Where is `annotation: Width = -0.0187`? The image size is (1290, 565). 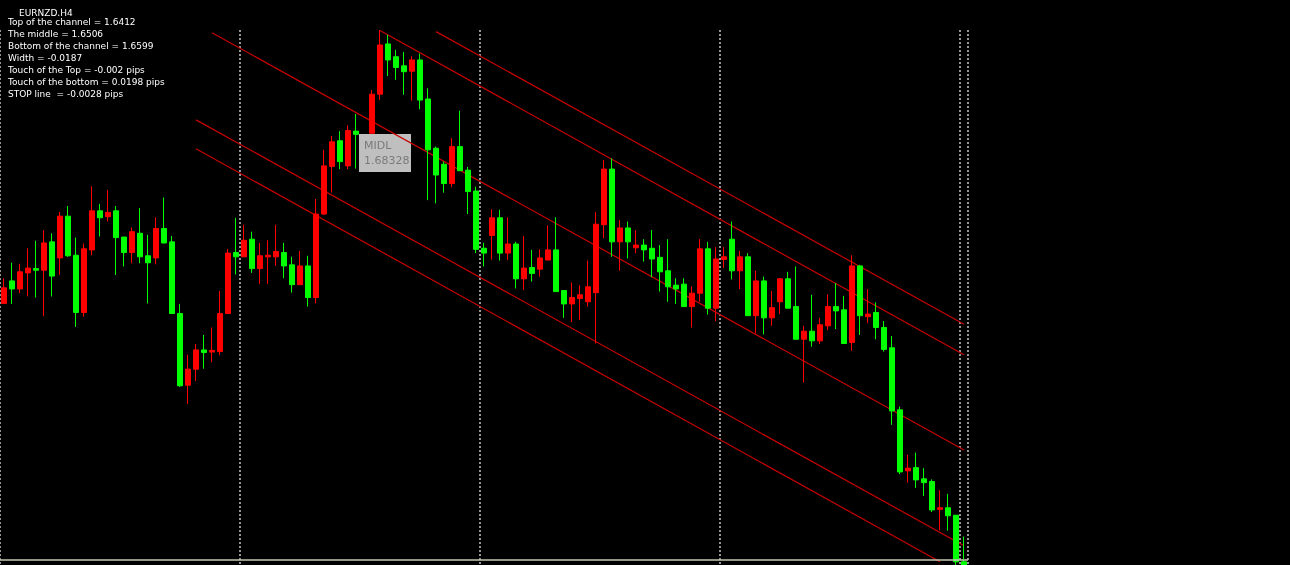 annotation: Width = -0.0187 is located at coordinates (45, 57).